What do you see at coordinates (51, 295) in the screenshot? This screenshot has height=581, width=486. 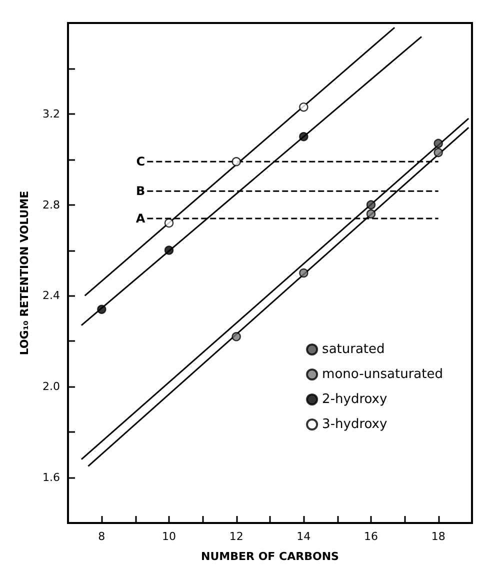 I see `y-tick-label: 2.4` at bounding box center [51, 295].